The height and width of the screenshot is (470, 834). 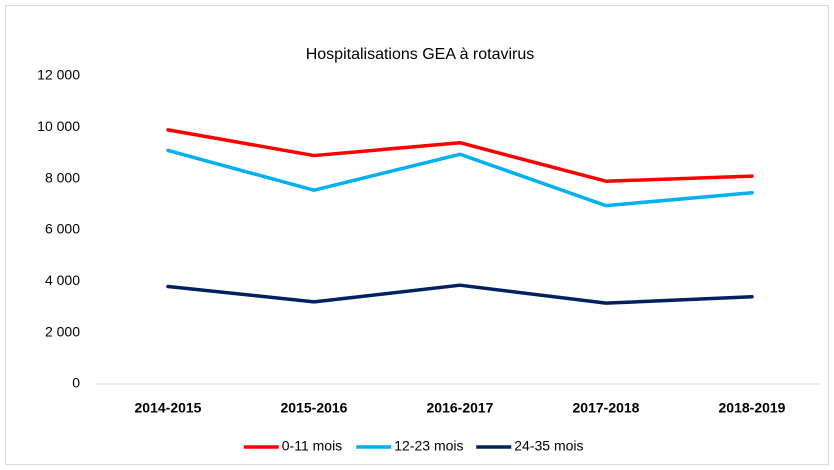 What do you see at coordinates (62, 229) in the screenshot?
I see `y-tick-label: 6 000` at bounding box center [62, 229].